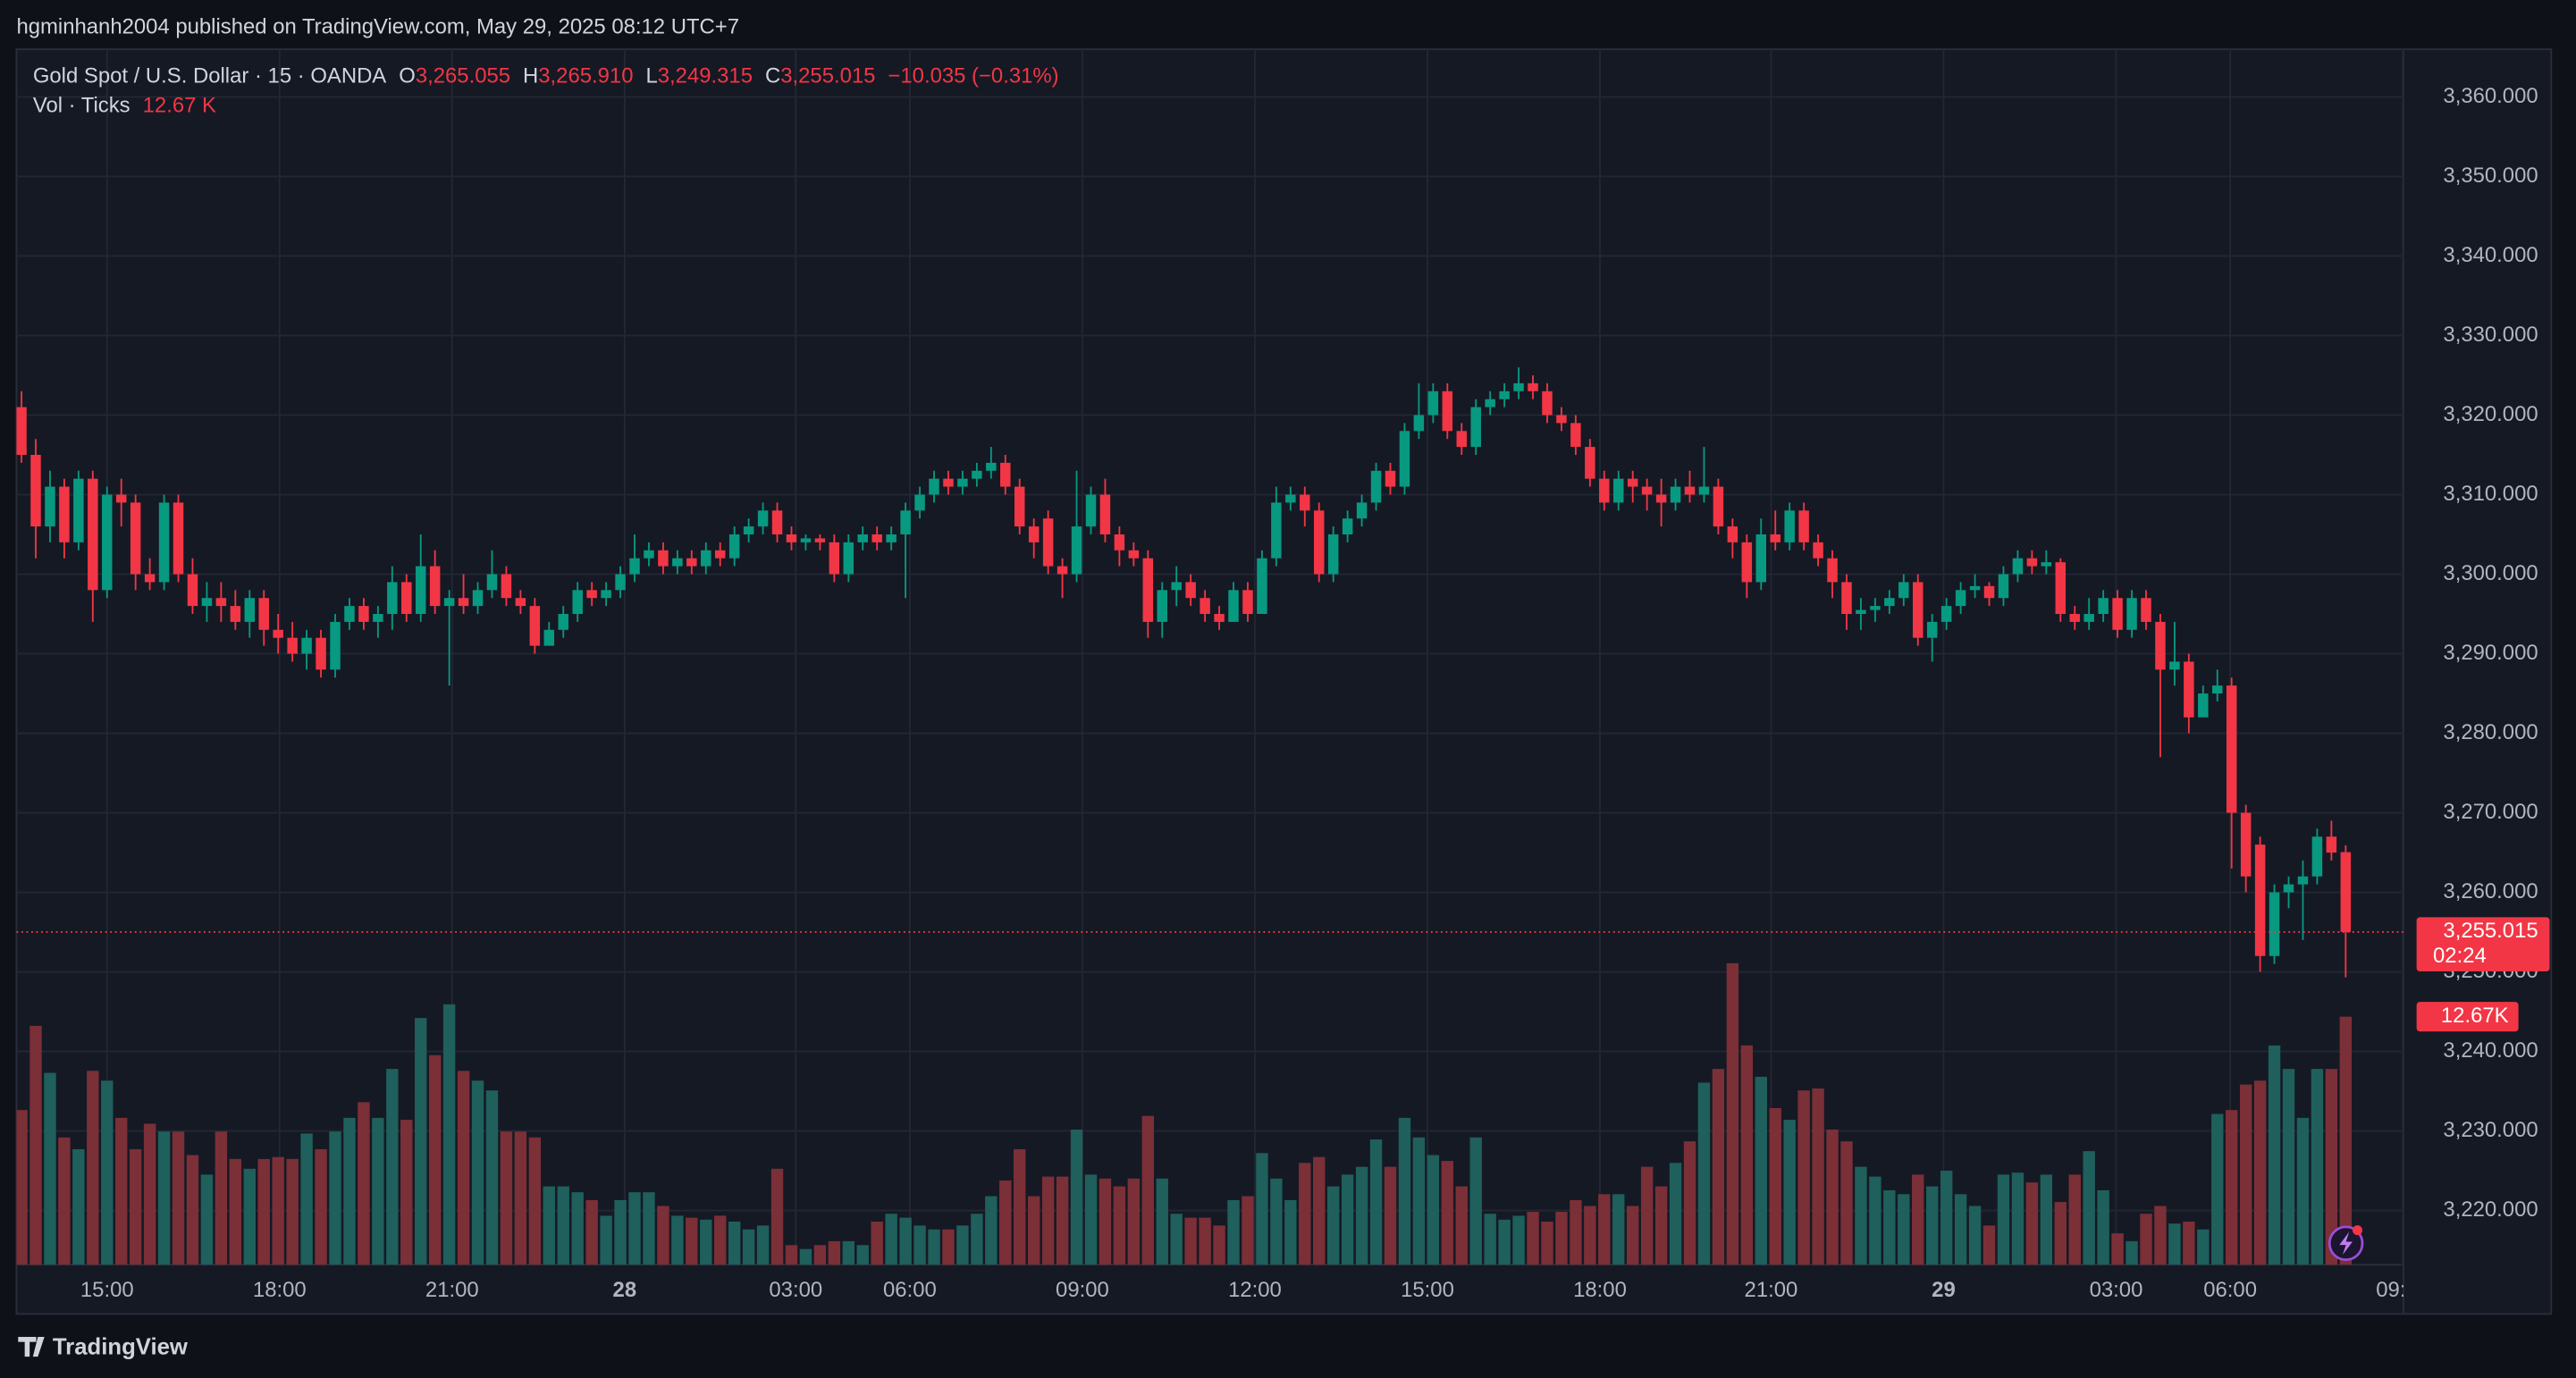 This screenshot has height=1378, width=2576. I want to click on x-tick-label: 09:00, so click(1083, 1290).